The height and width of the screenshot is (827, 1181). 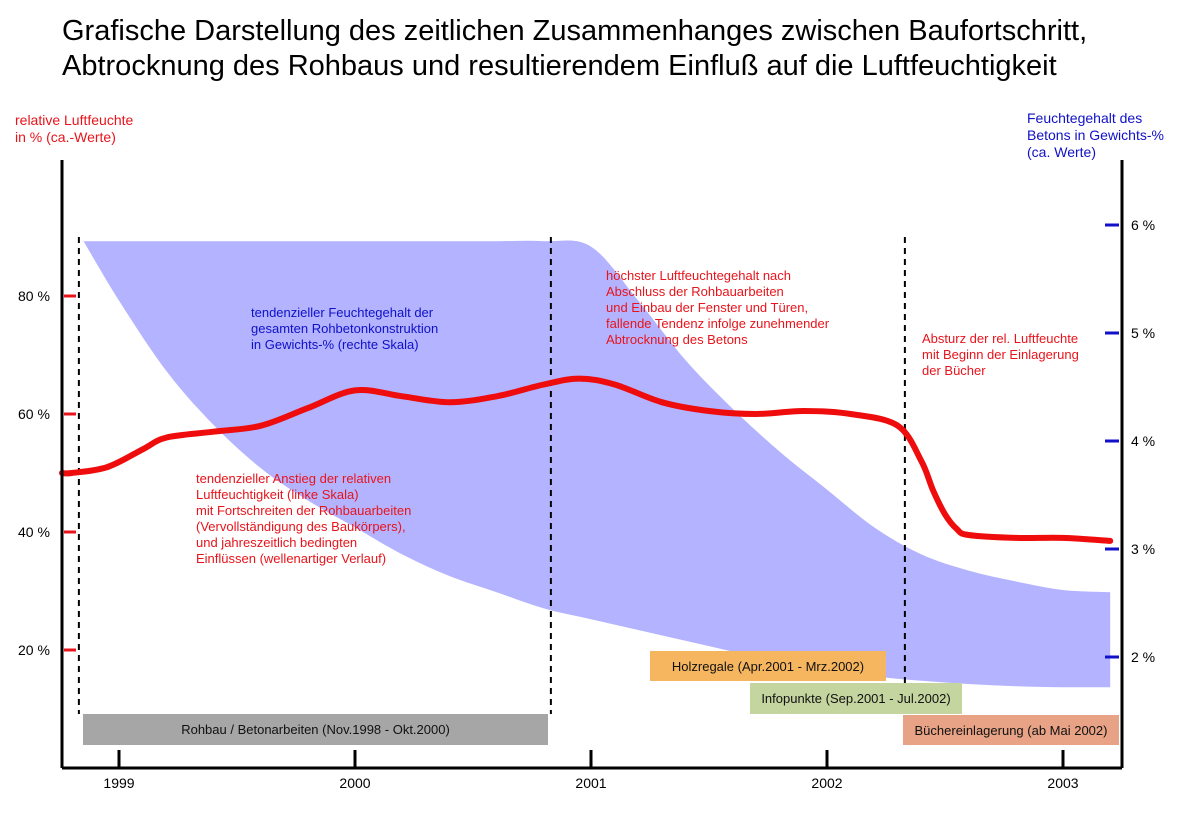 What do you see at coordinates (118, 783) in the screenshot?
I see `x-tick-label: 1999` at bounding box center [118, 783].